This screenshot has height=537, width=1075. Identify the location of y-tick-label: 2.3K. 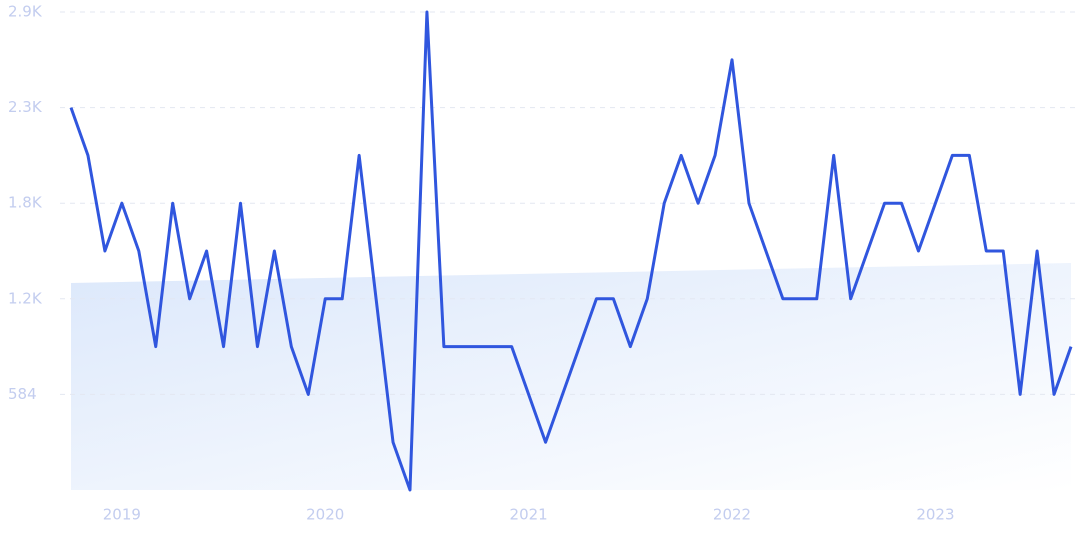
(25, 107).